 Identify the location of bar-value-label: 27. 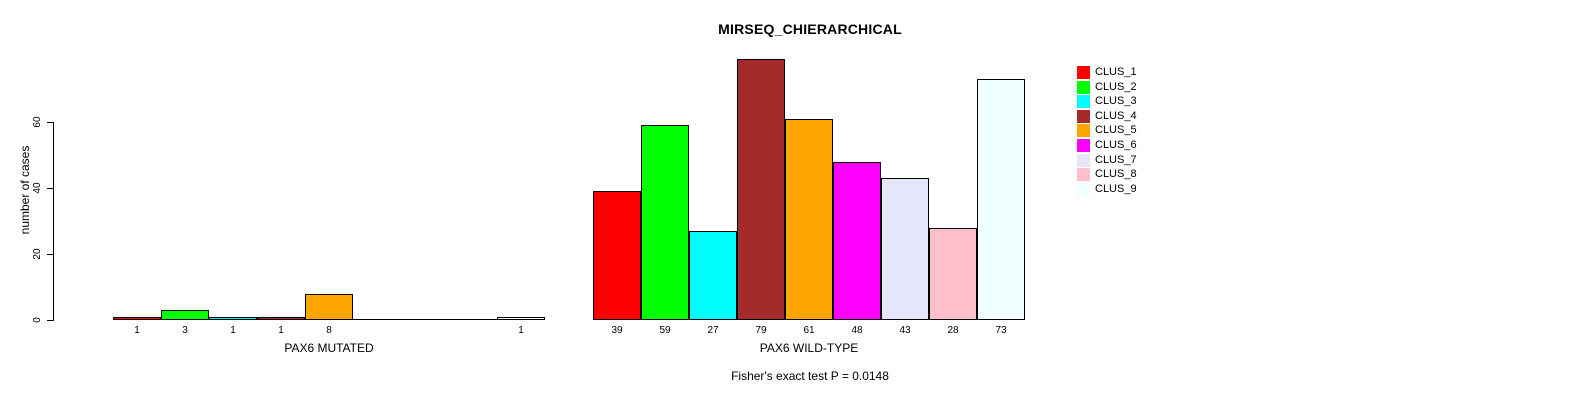
(713, 330).